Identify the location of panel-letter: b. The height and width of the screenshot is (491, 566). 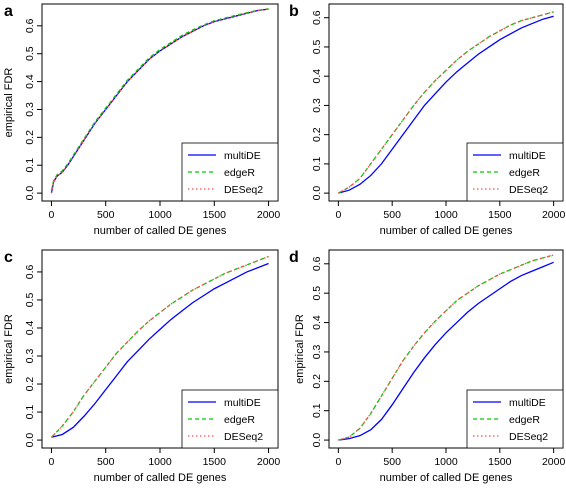
(294, 11).